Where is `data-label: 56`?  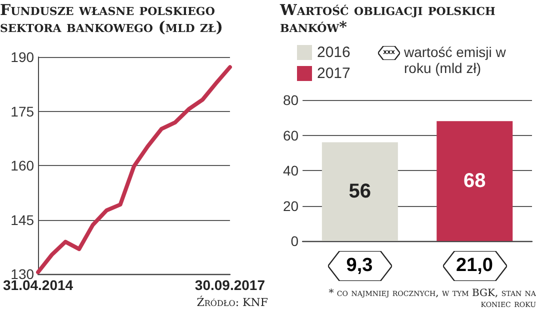 data-label: 56 is located at coordinates (360, 191).